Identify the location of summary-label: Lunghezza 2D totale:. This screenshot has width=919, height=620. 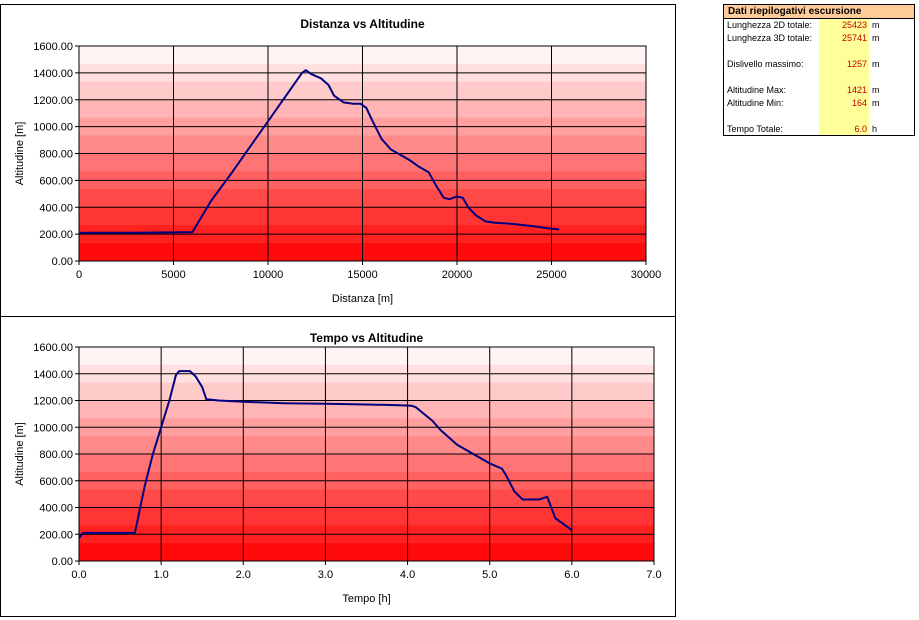
(770, 25).